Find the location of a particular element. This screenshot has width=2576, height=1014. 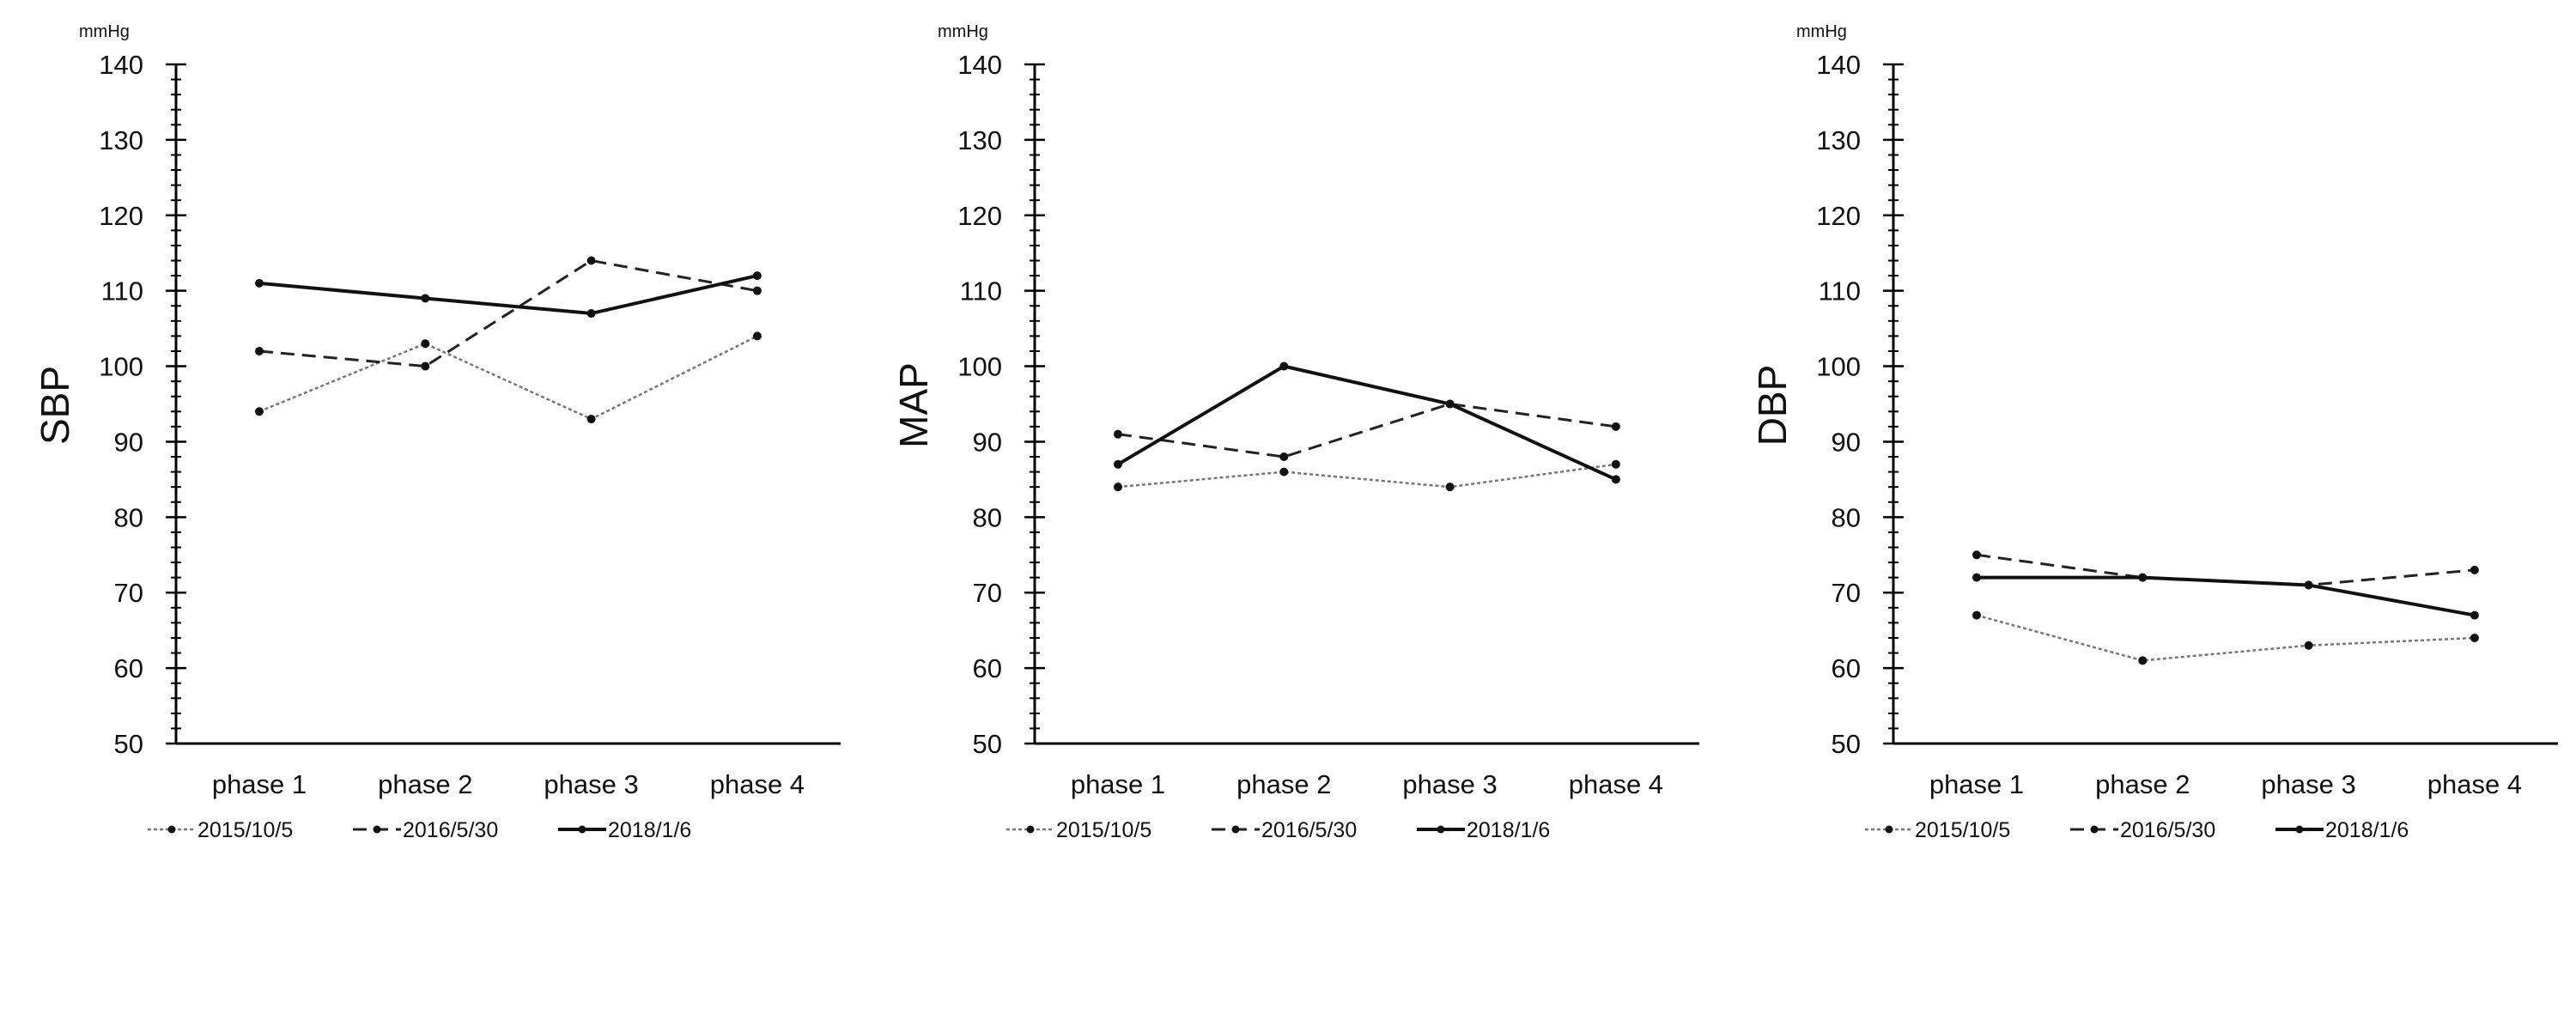

y-axis-label: DBP is located at coordinates (1772, 405).